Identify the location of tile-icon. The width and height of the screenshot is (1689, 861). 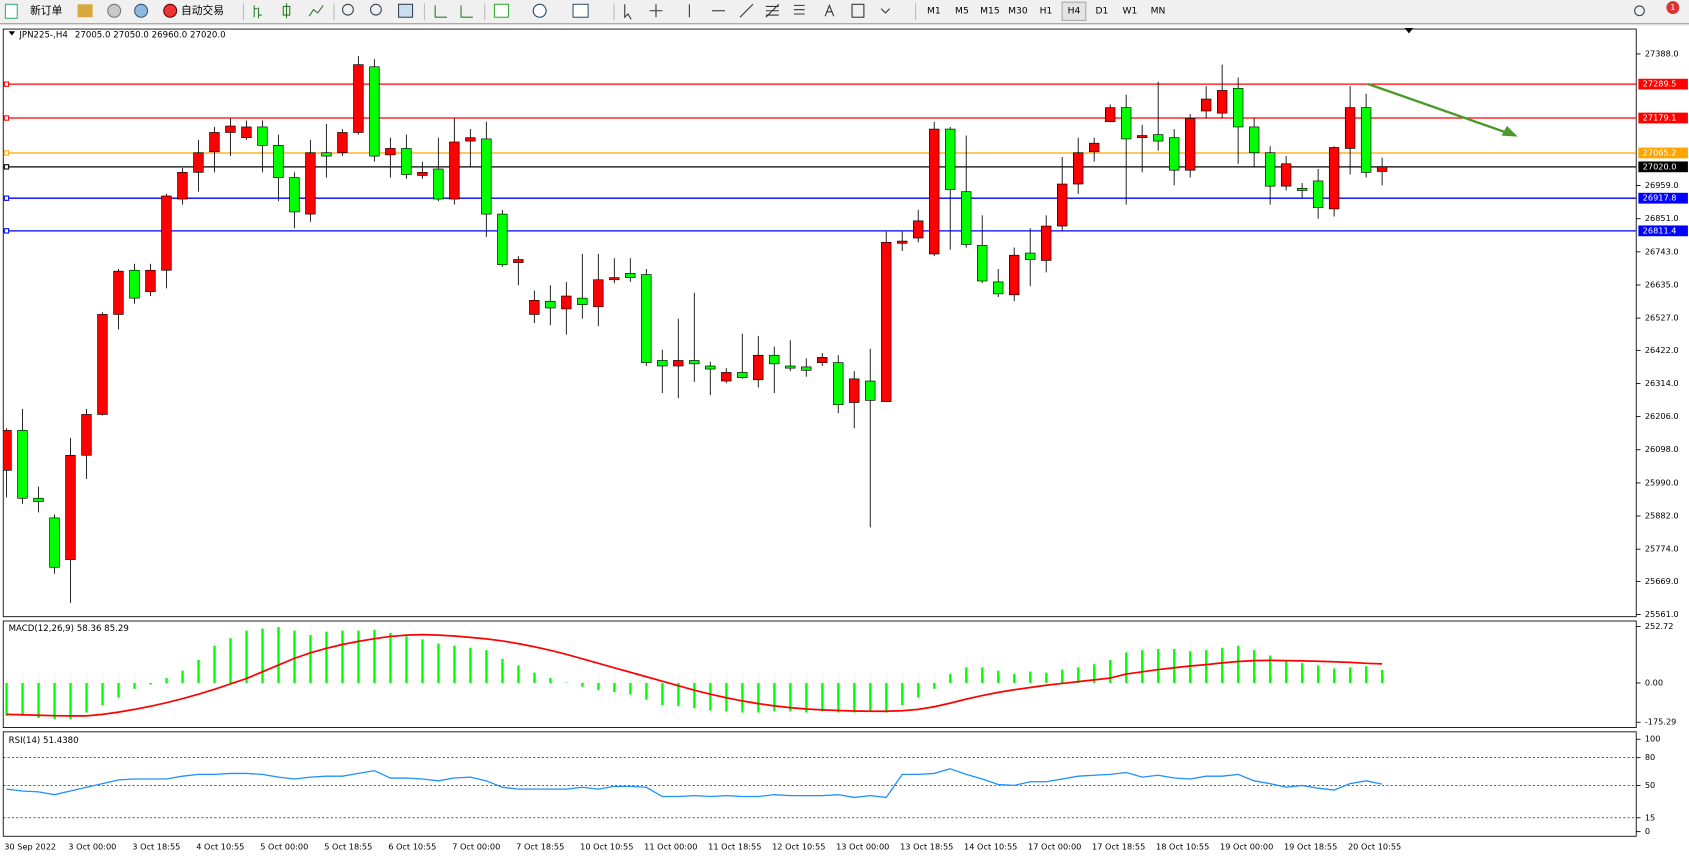
(406, 10).